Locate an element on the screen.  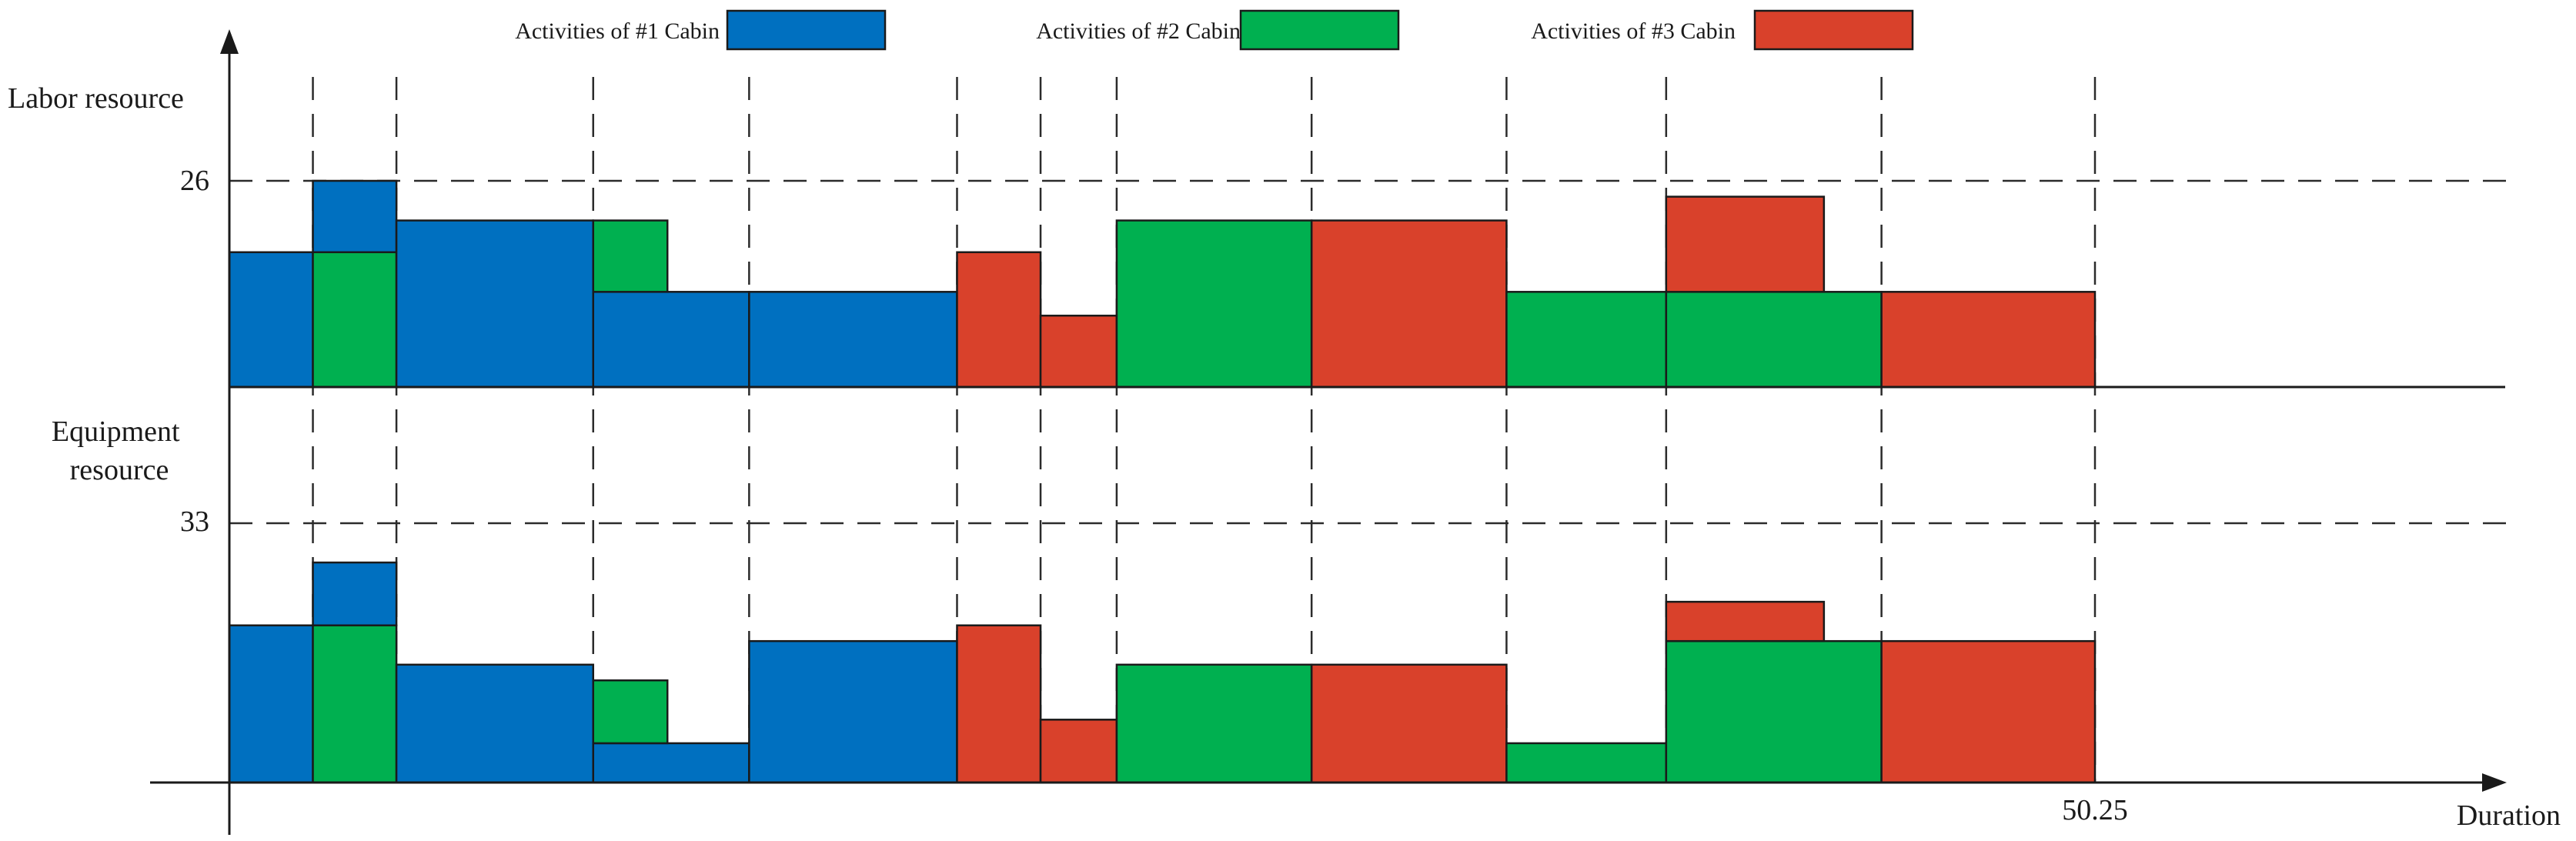
legend-label-cabin-1: Activities of #1 Cabin is located at coordinates (617, 31).